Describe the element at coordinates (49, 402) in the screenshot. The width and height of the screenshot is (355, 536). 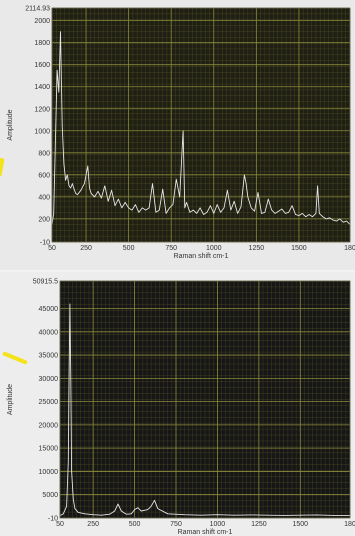
I see `bottom-y-tick-label: 25000` at that location.